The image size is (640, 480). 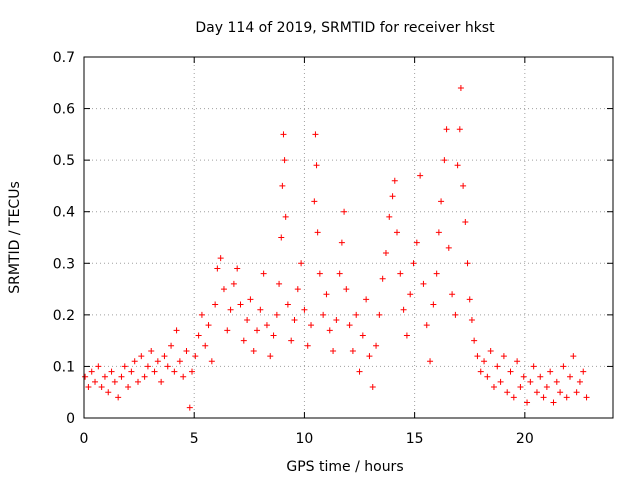 I want to click on x-axis-label: GPS time / hours, so click(x=344, y=467).